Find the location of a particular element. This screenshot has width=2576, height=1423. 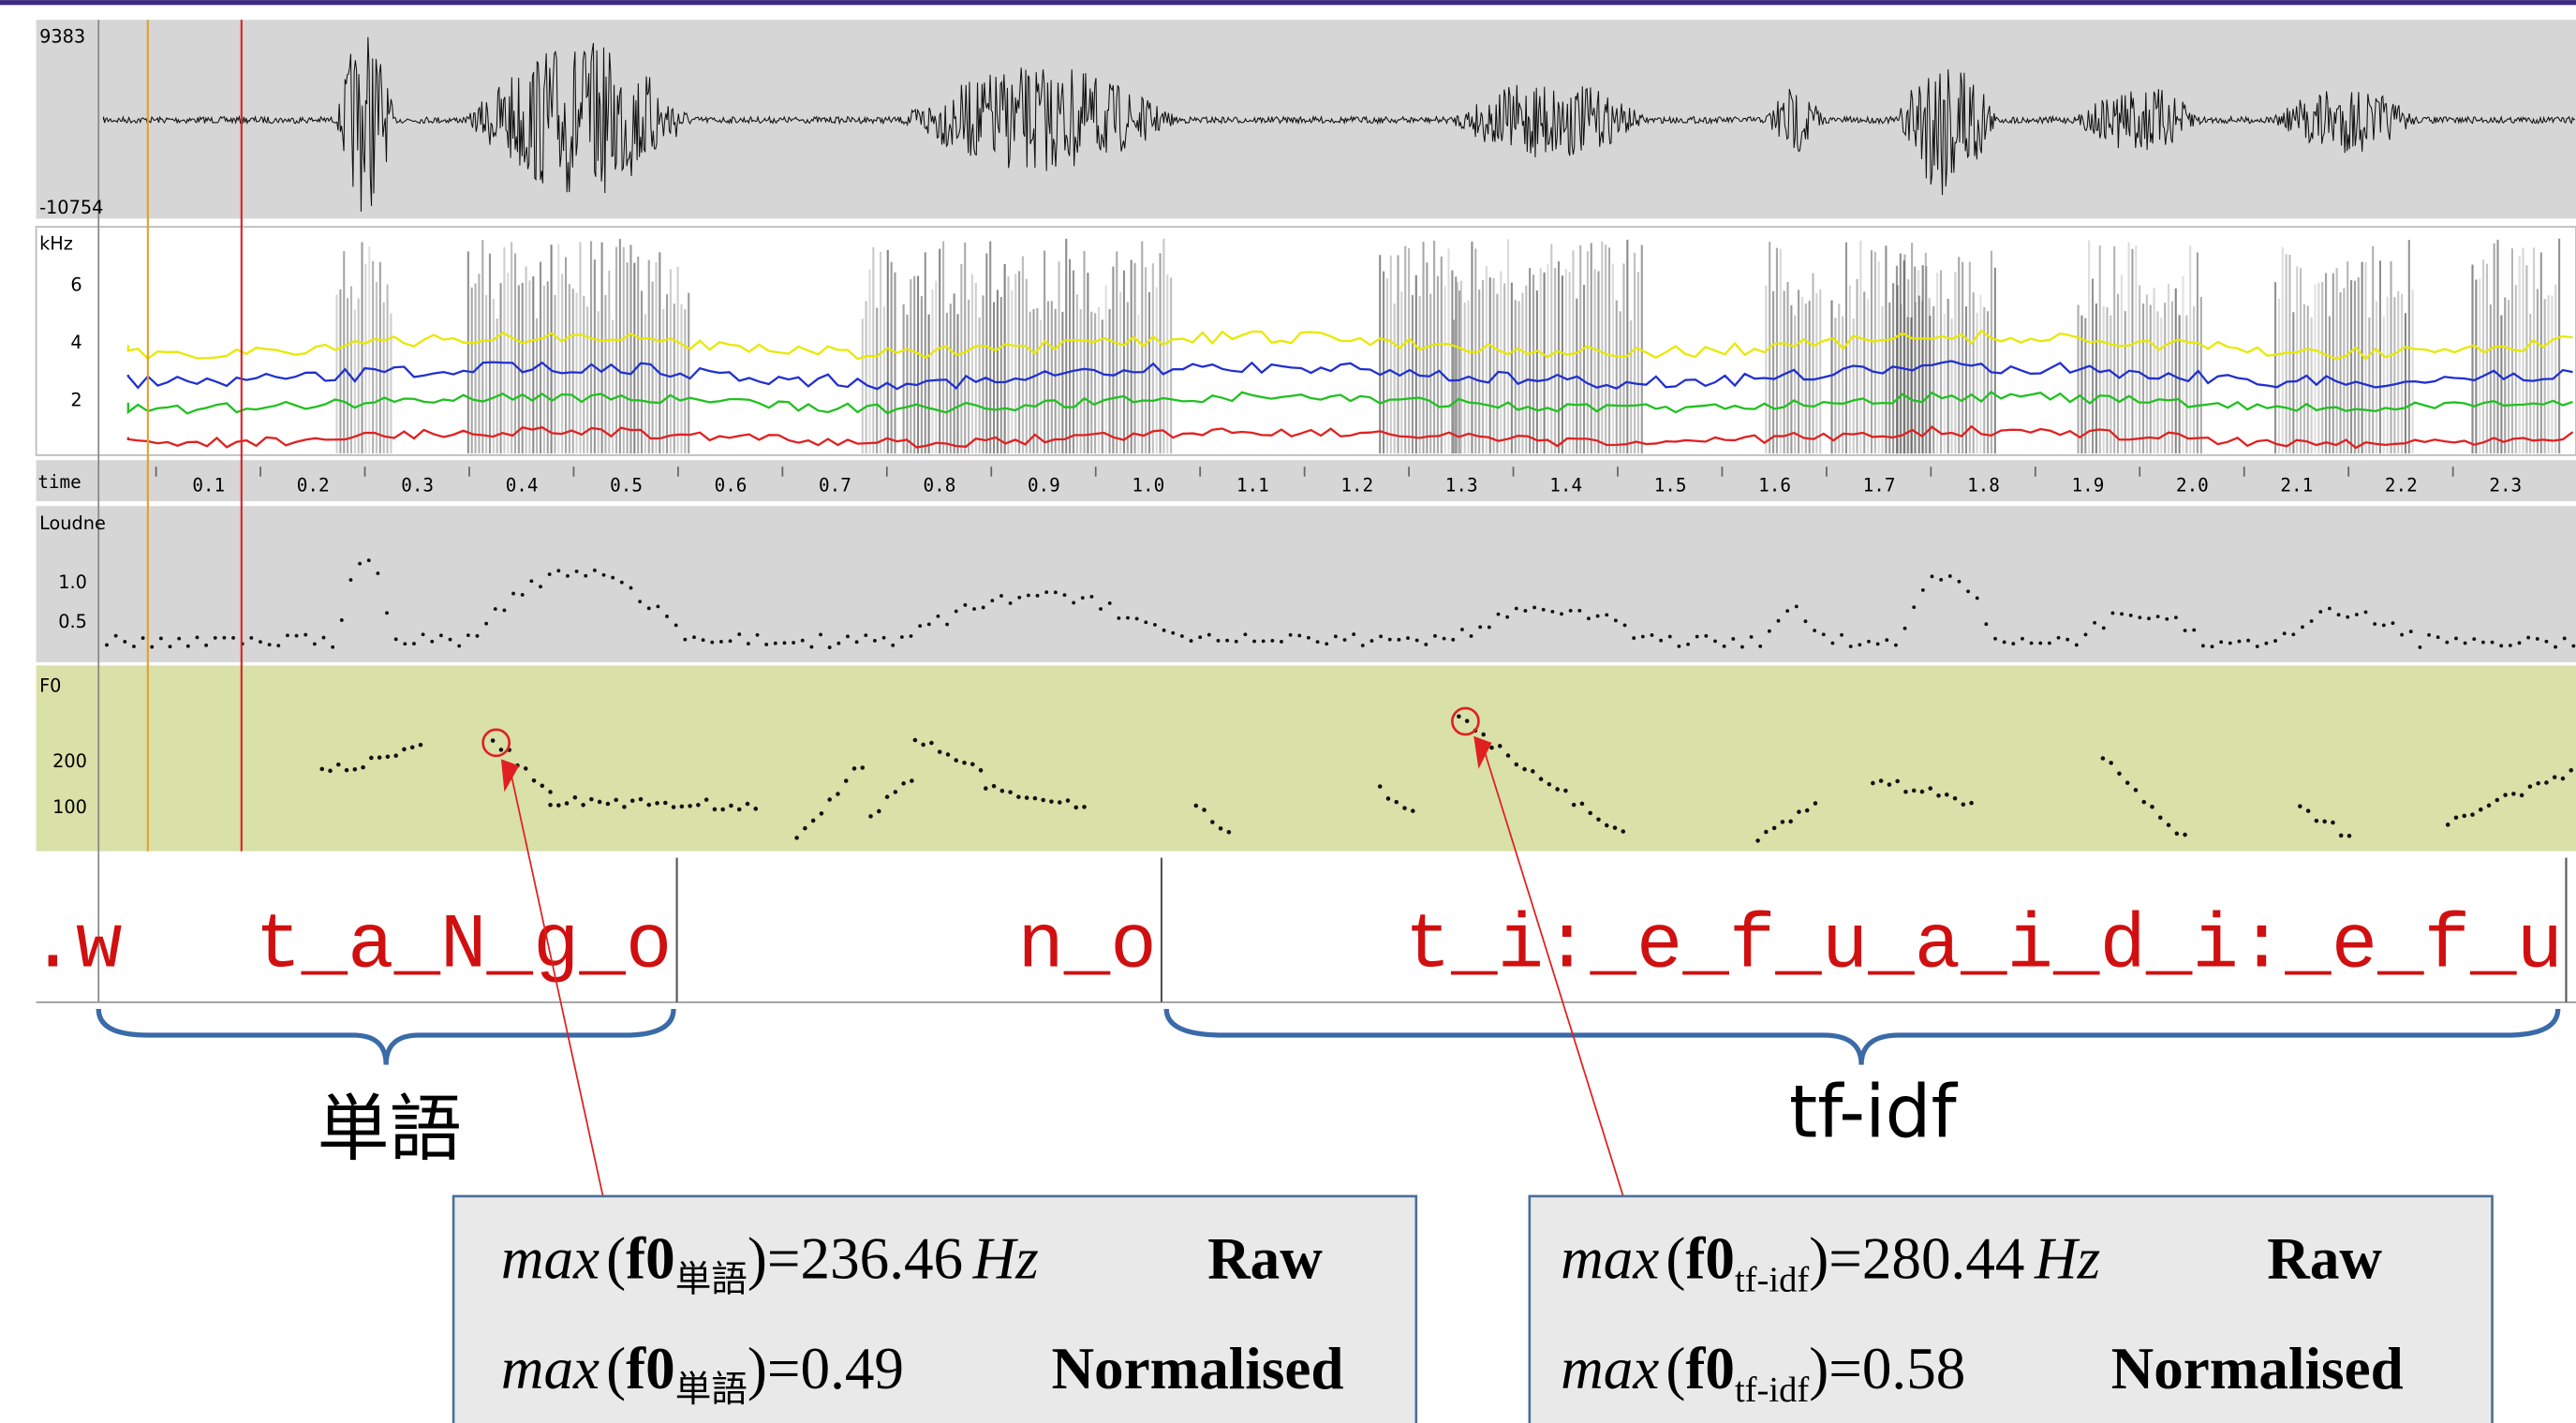

pointer-line is located at coordinates (1553, 969).